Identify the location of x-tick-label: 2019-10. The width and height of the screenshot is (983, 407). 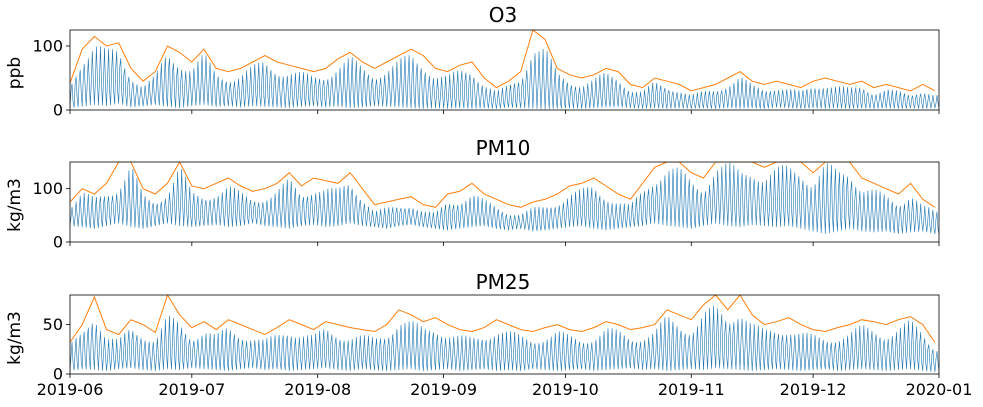
(565, 389).